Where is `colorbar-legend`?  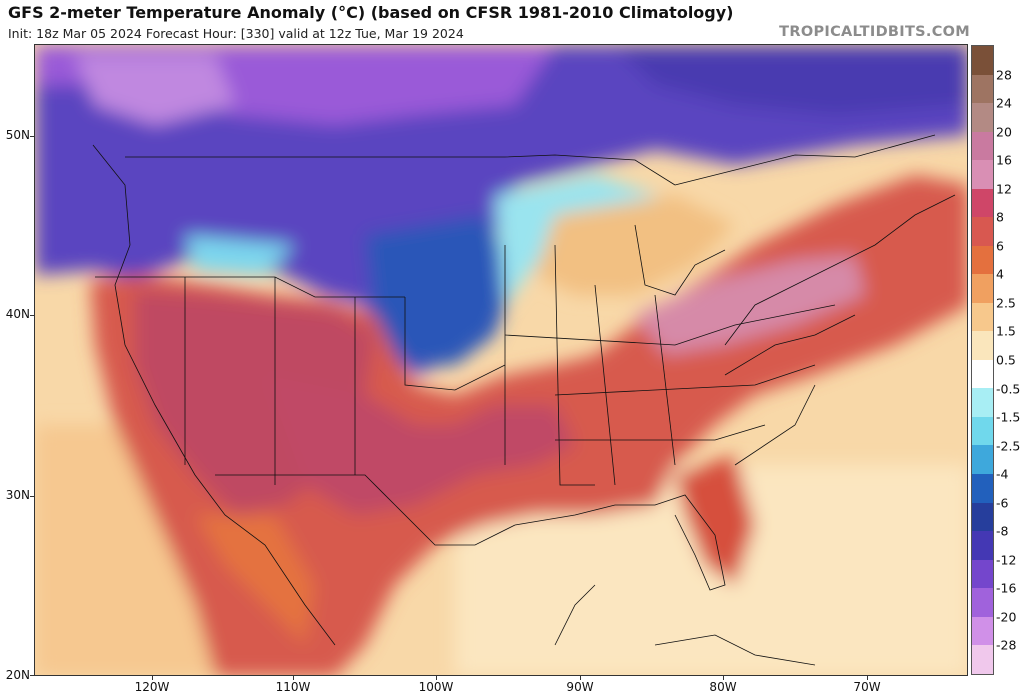
colorbar-legend is located at coordinates (982, 360).